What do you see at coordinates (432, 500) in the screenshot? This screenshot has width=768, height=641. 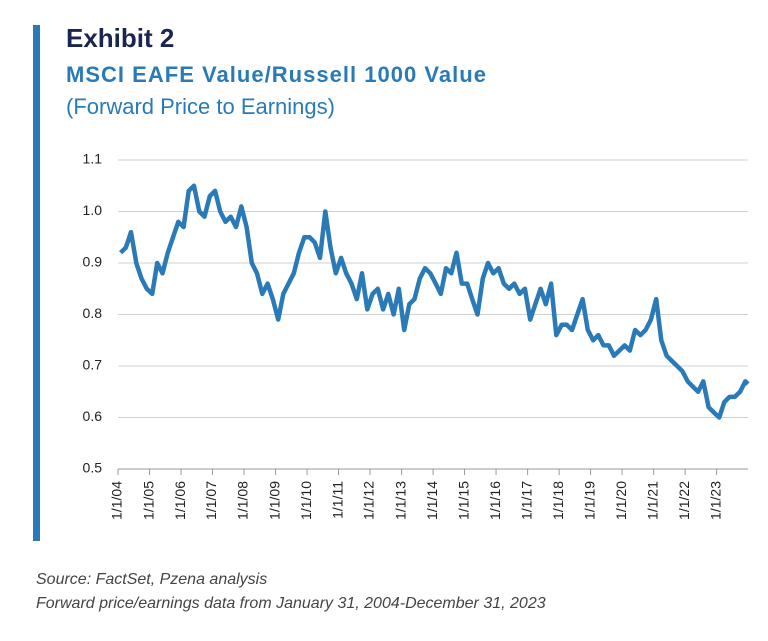 I see `x-tick-label: 1/1/14` at bounding box center [432, 500].